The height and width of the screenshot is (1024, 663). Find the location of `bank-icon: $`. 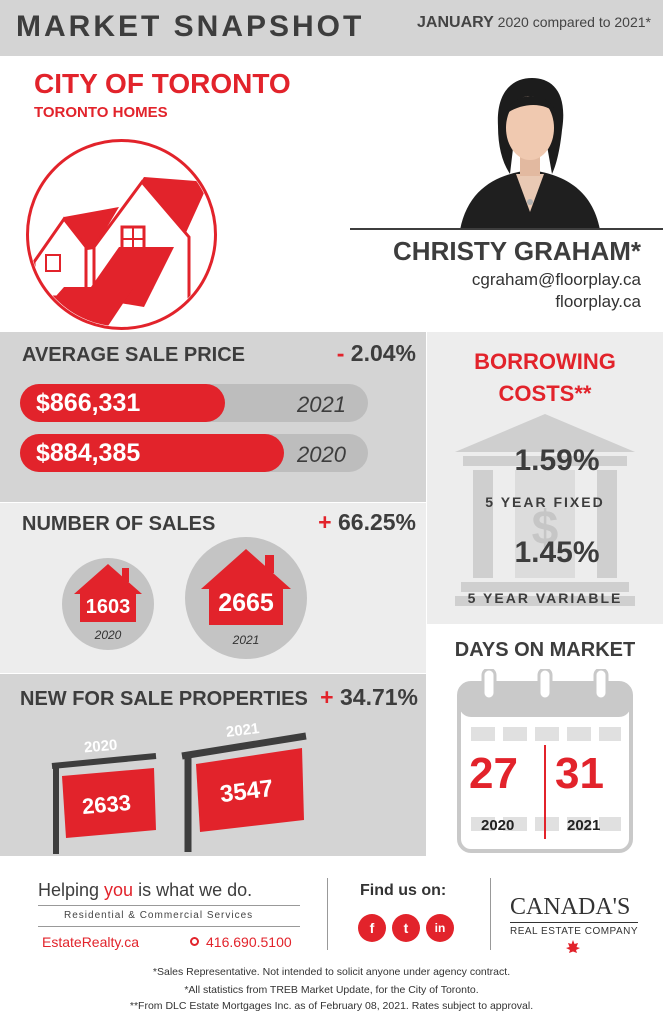

bank-icon: $ is located at coordinates (545, 510).